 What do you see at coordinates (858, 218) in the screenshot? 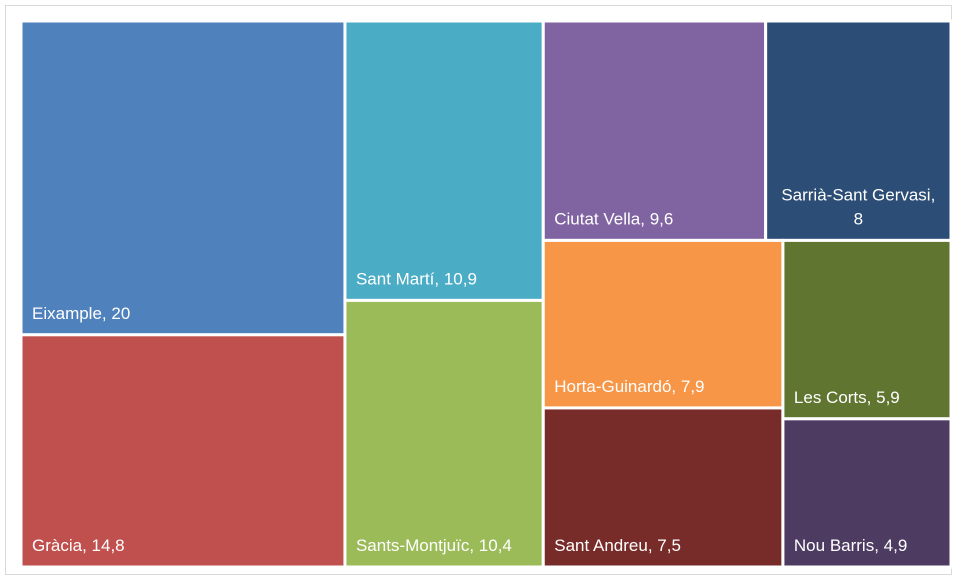
I see `value-label: 8` at bounding box center [858, 218].